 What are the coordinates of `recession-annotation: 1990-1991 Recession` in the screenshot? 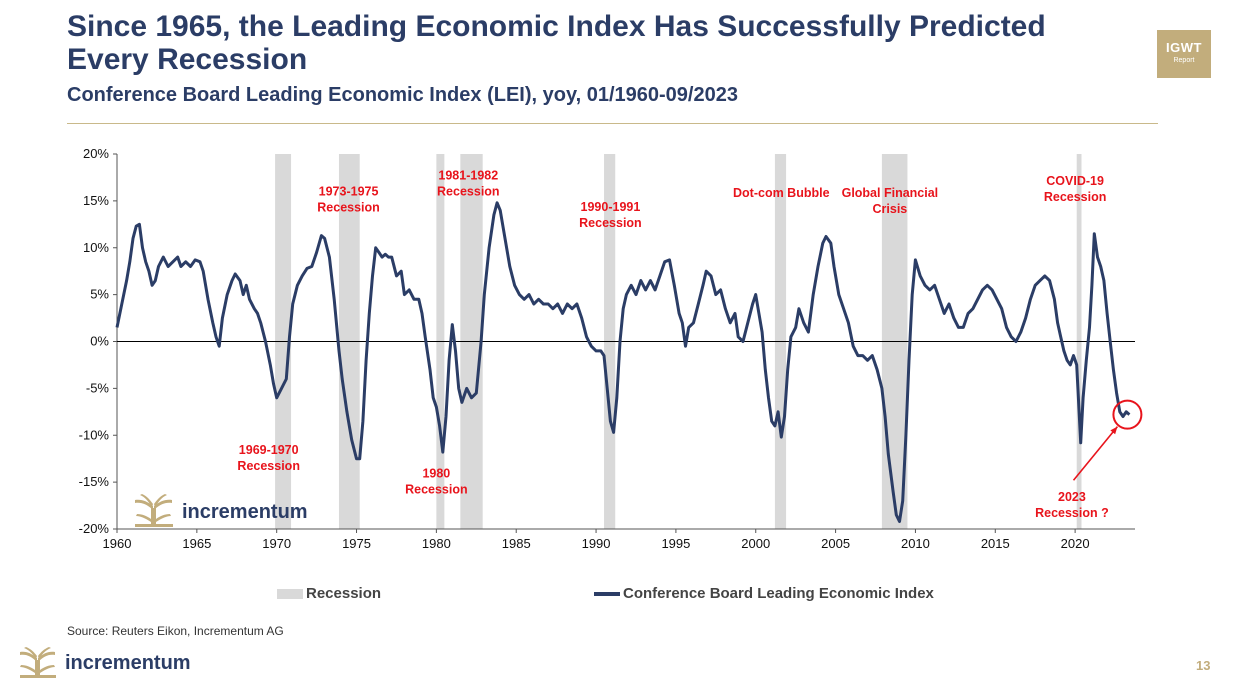 It's located at (610, 215).